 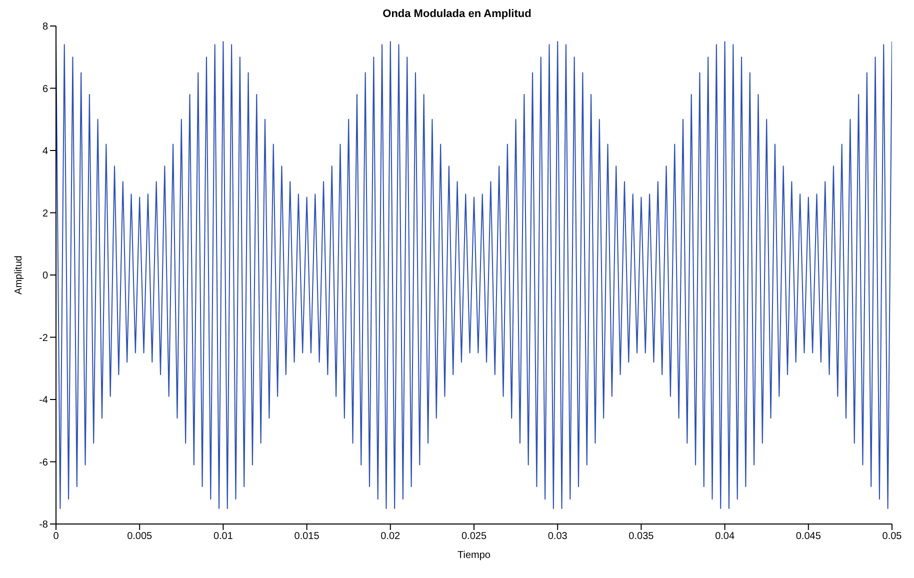 I want to click on x-tick-label: 0.02, so click(x=390, y=536).